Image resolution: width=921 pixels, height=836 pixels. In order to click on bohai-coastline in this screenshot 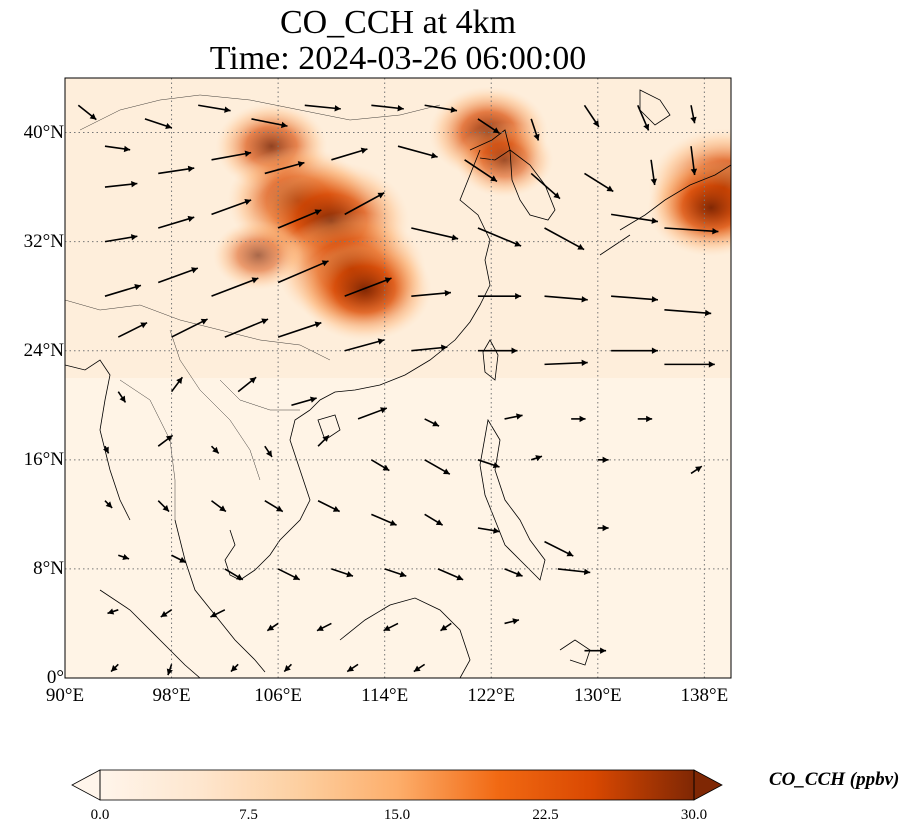, I will do `click(490, 145)`.